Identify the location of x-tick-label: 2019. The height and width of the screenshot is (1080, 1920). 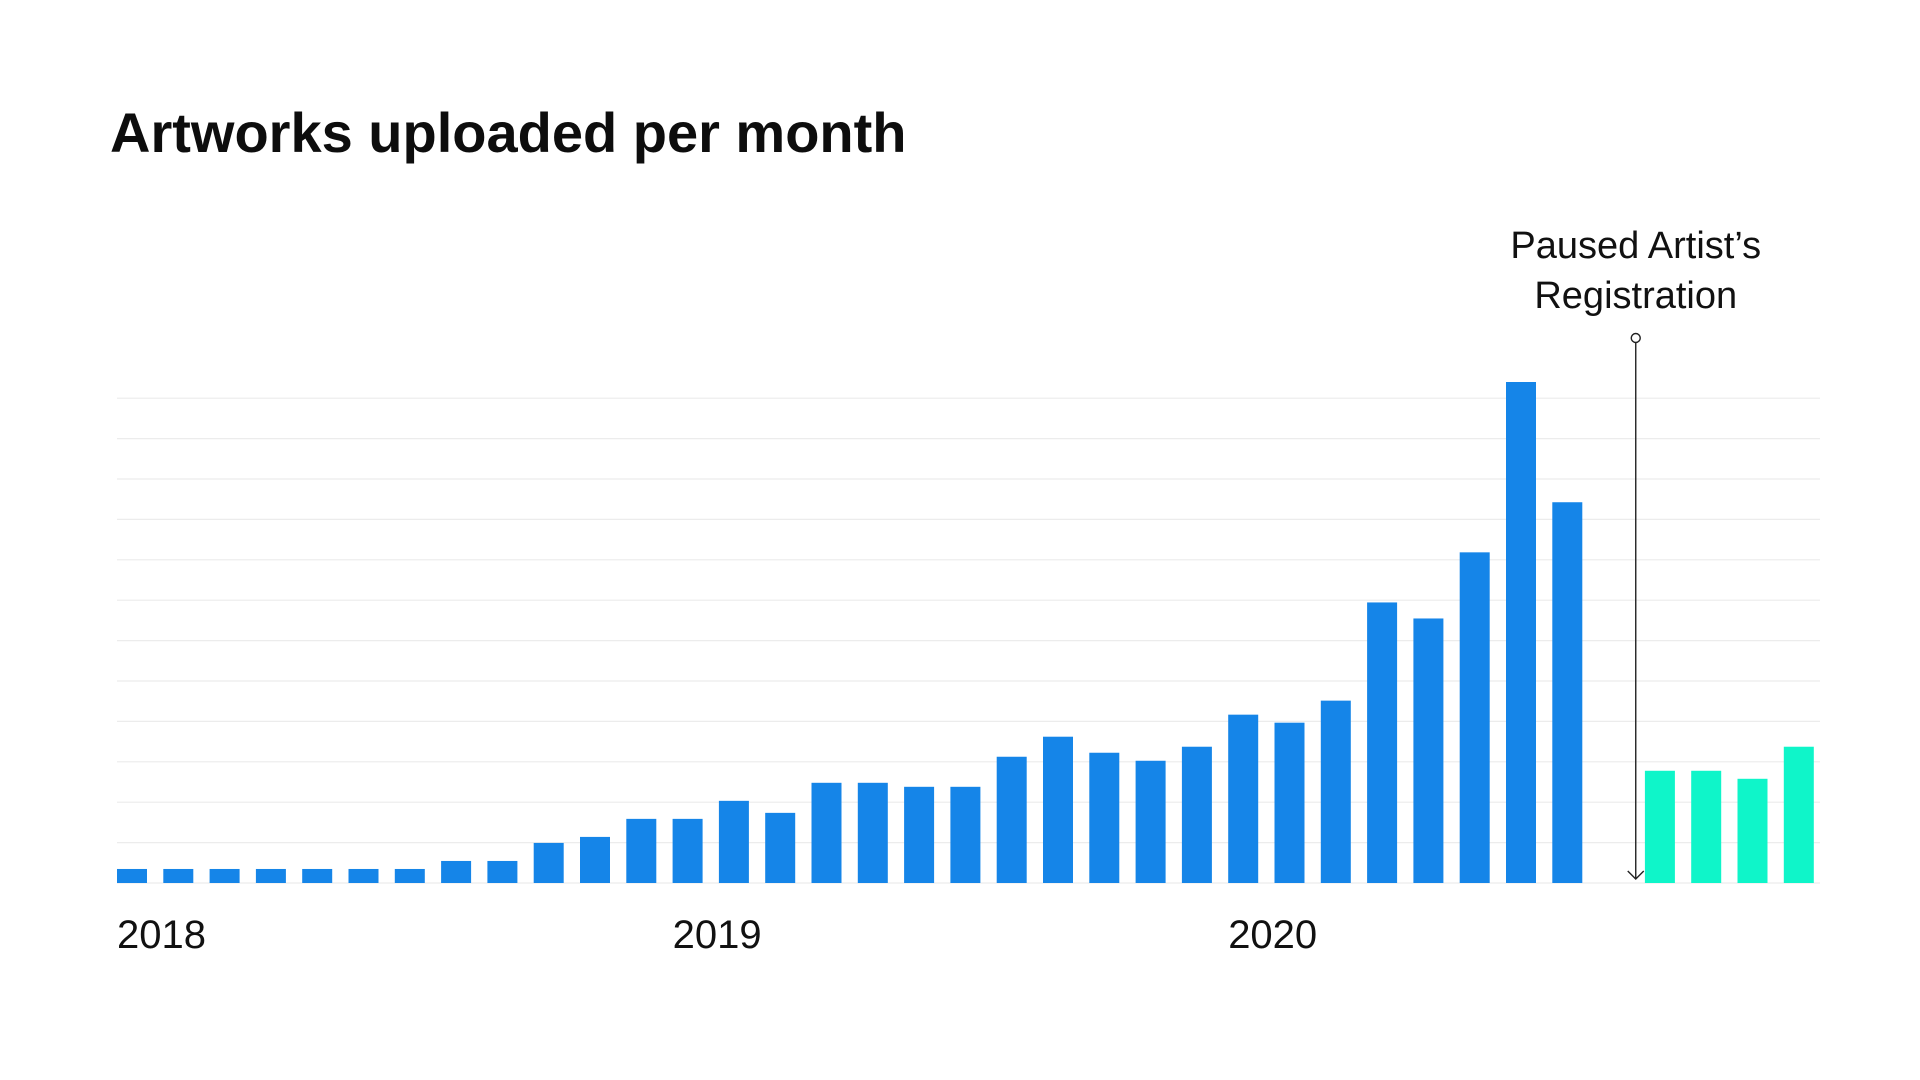
(717, 935).